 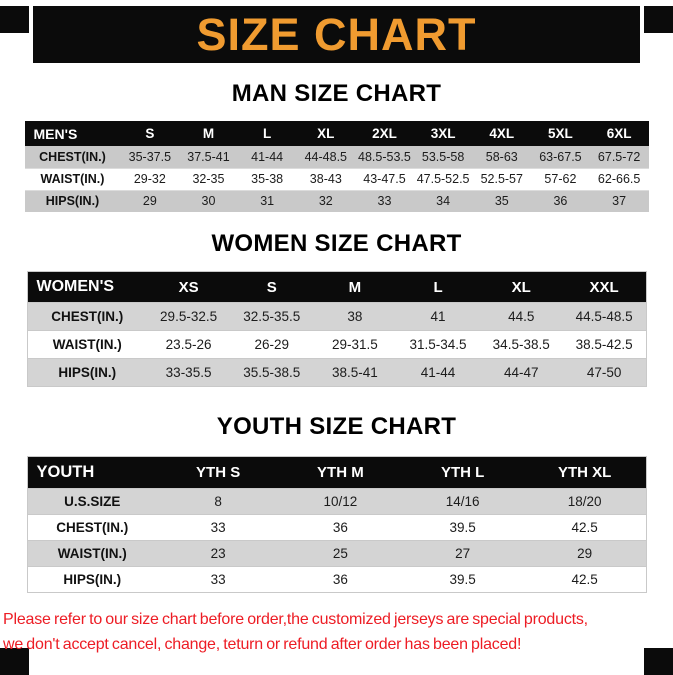 I want to click on size-header-cell: 6XL, so click(x=619, y=133).